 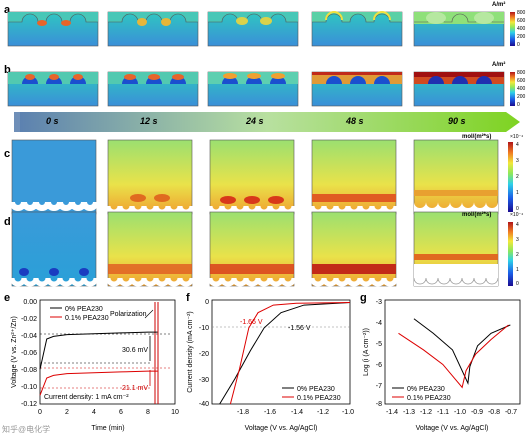 What do you see at coordinates (30, 302) in the screenshot?
I see `plot-e-ytick: 0.00` at bounding box center [30, 302].